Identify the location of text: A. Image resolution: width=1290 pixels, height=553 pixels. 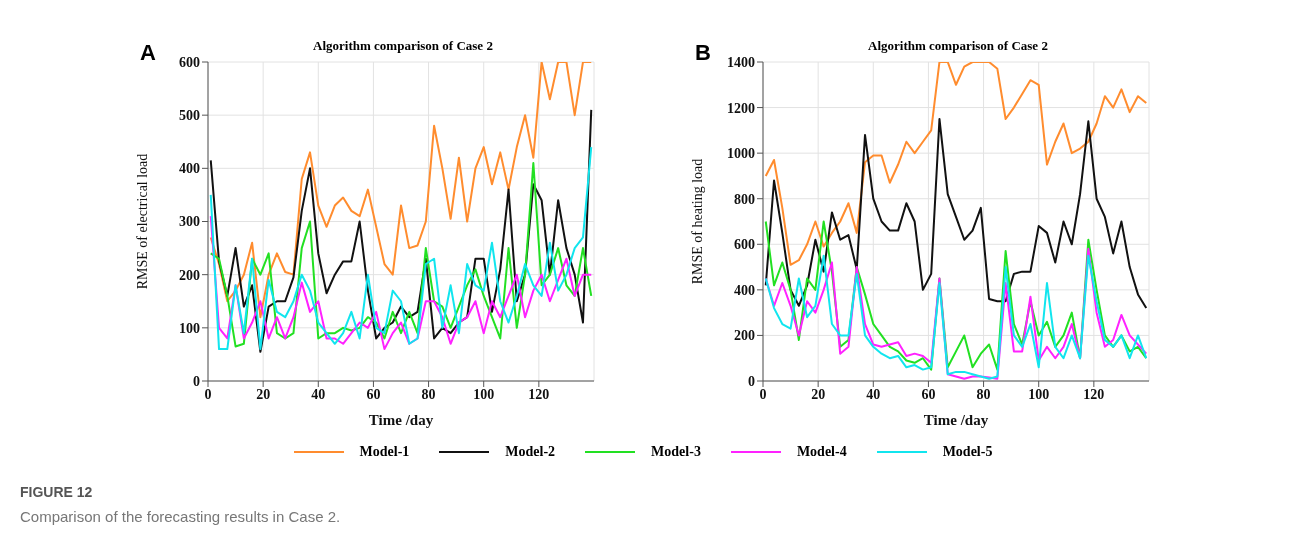
(148, 53).